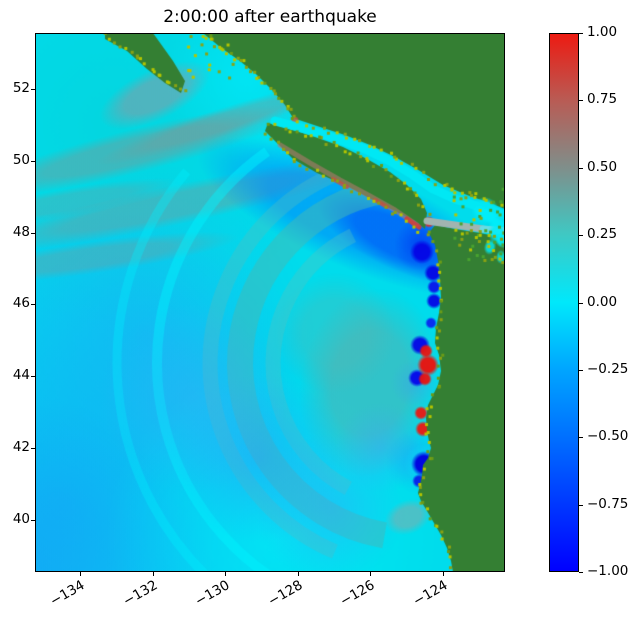 This screenshot has width=638, height=617. Describe the element at coordinates (270, 17) in the screenshot. I see `plot-title: 2:00:00 after earthquake` at that location.